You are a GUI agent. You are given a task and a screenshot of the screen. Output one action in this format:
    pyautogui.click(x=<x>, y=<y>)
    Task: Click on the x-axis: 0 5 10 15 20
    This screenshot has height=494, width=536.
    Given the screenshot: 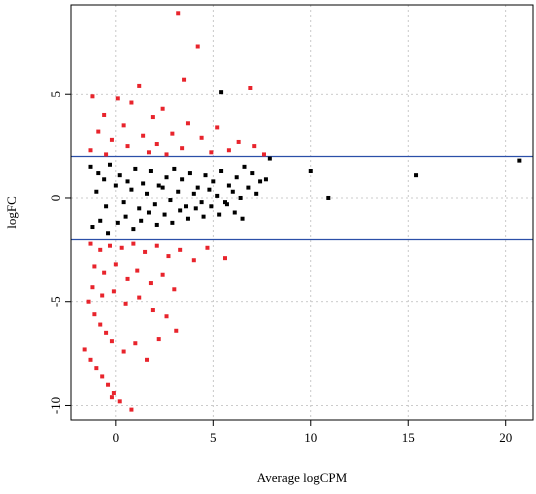 What is the action you would take?
    pyautogui.click(x=312, y=432)
    